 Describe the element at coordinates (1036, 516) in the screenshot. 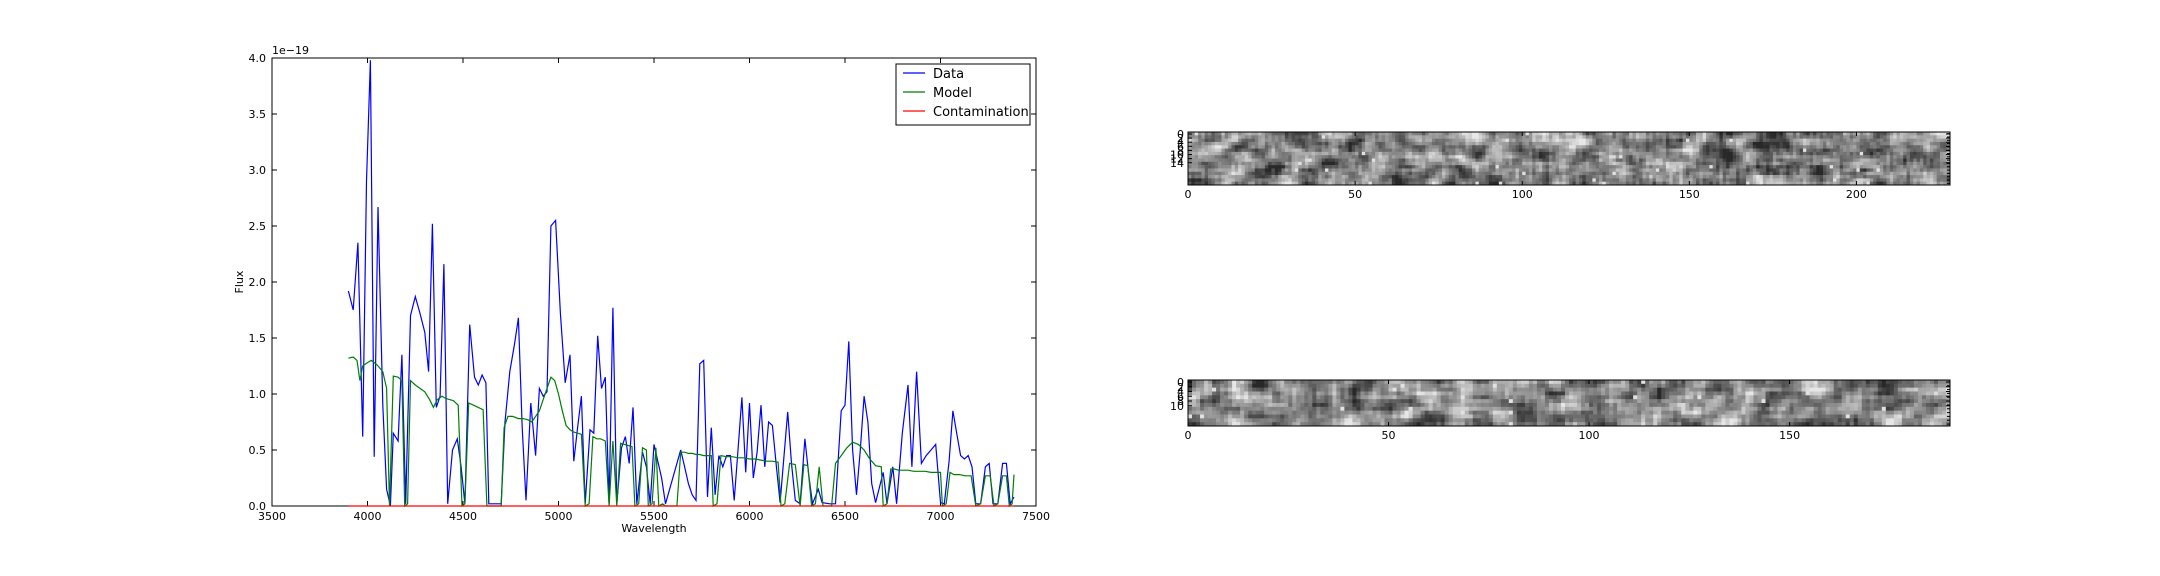

I see `x-tick-label: 7500` at that location.